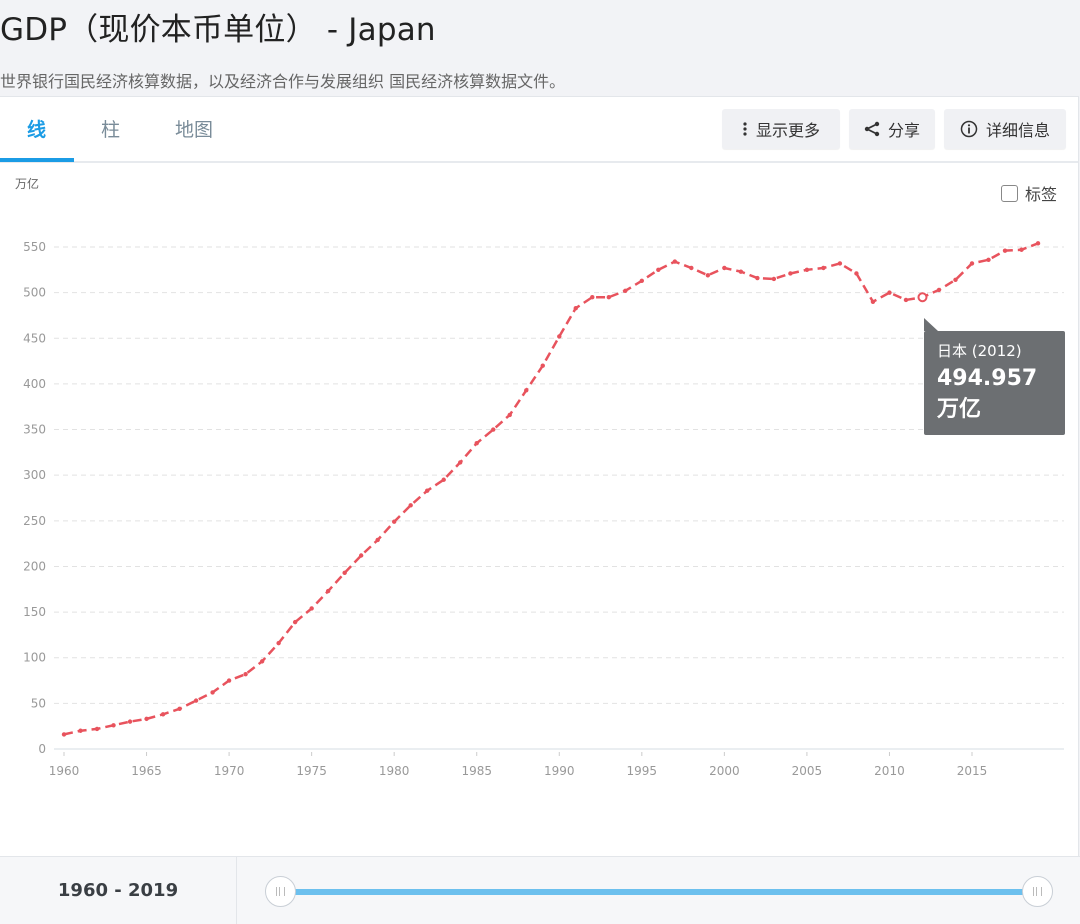 The height and width of the screenshot is (924, 1080). I want to click on labels-toggle: 标签, so click(1029, 193).